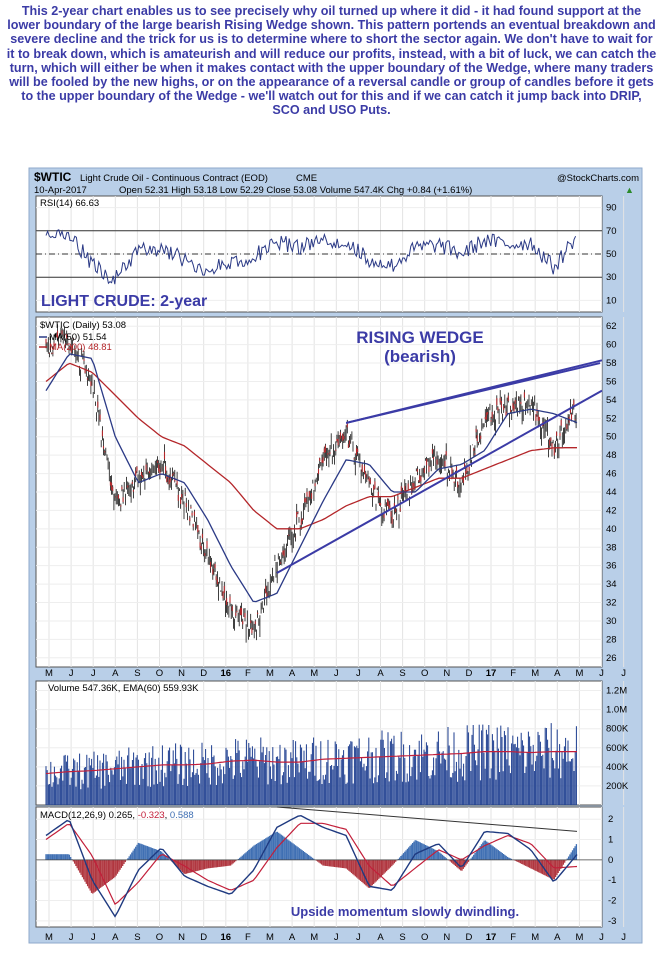 The height and width of the screenshot is (961, 663). Describe the element at coordinates (83, 325) in the screenshot. I see `price-legend: $WTIC (Daily) 53.08` at that location.